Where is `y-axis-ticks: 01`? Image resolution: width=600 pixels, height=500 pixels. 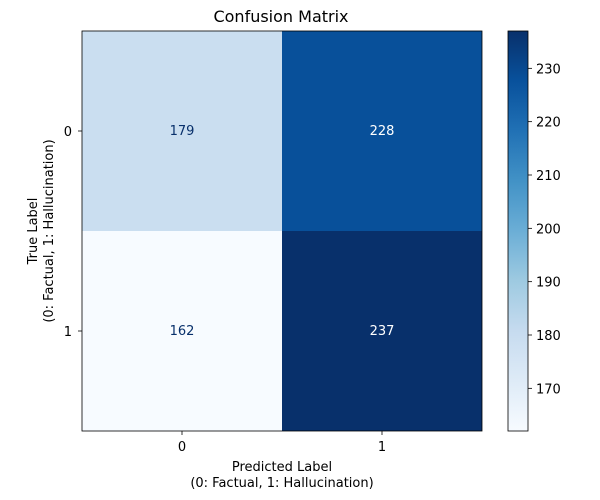 y-axis-ticks: 01 is located at coordinates (73, 232).